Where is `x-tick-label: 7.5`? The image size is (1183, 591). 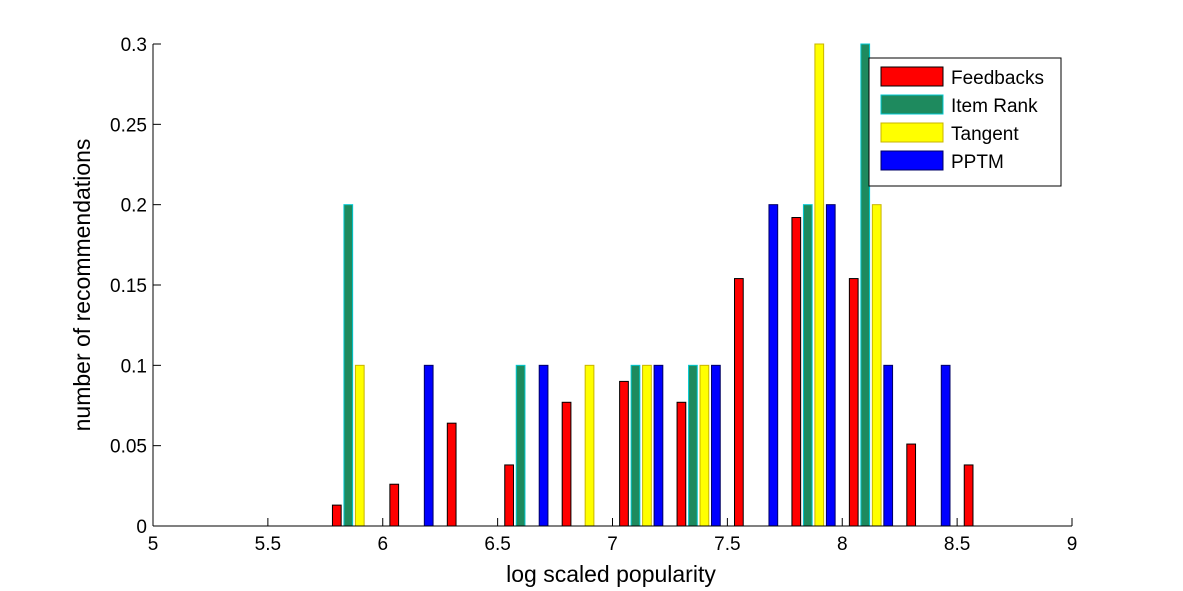
x-tick-label: 7.5 is located at coordinates (727, 544).